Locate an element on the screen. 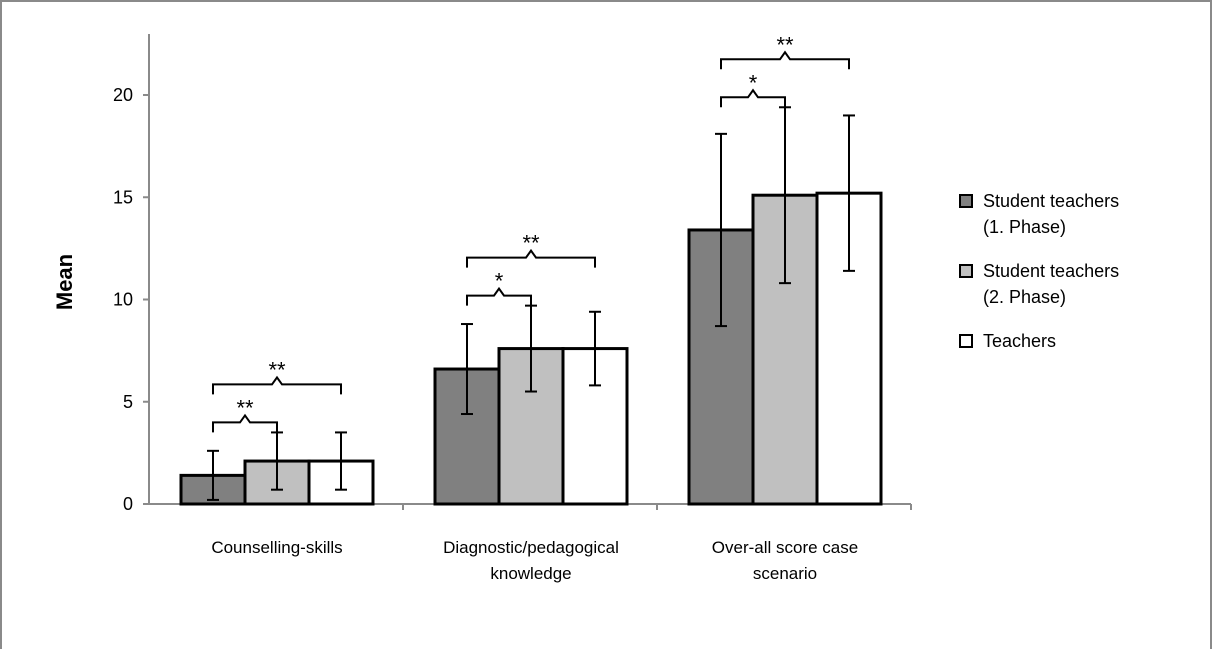 This screenshot has height=649, width=1212. x-category-label-1: Counselling-skills is located at coordinates (276, 547).